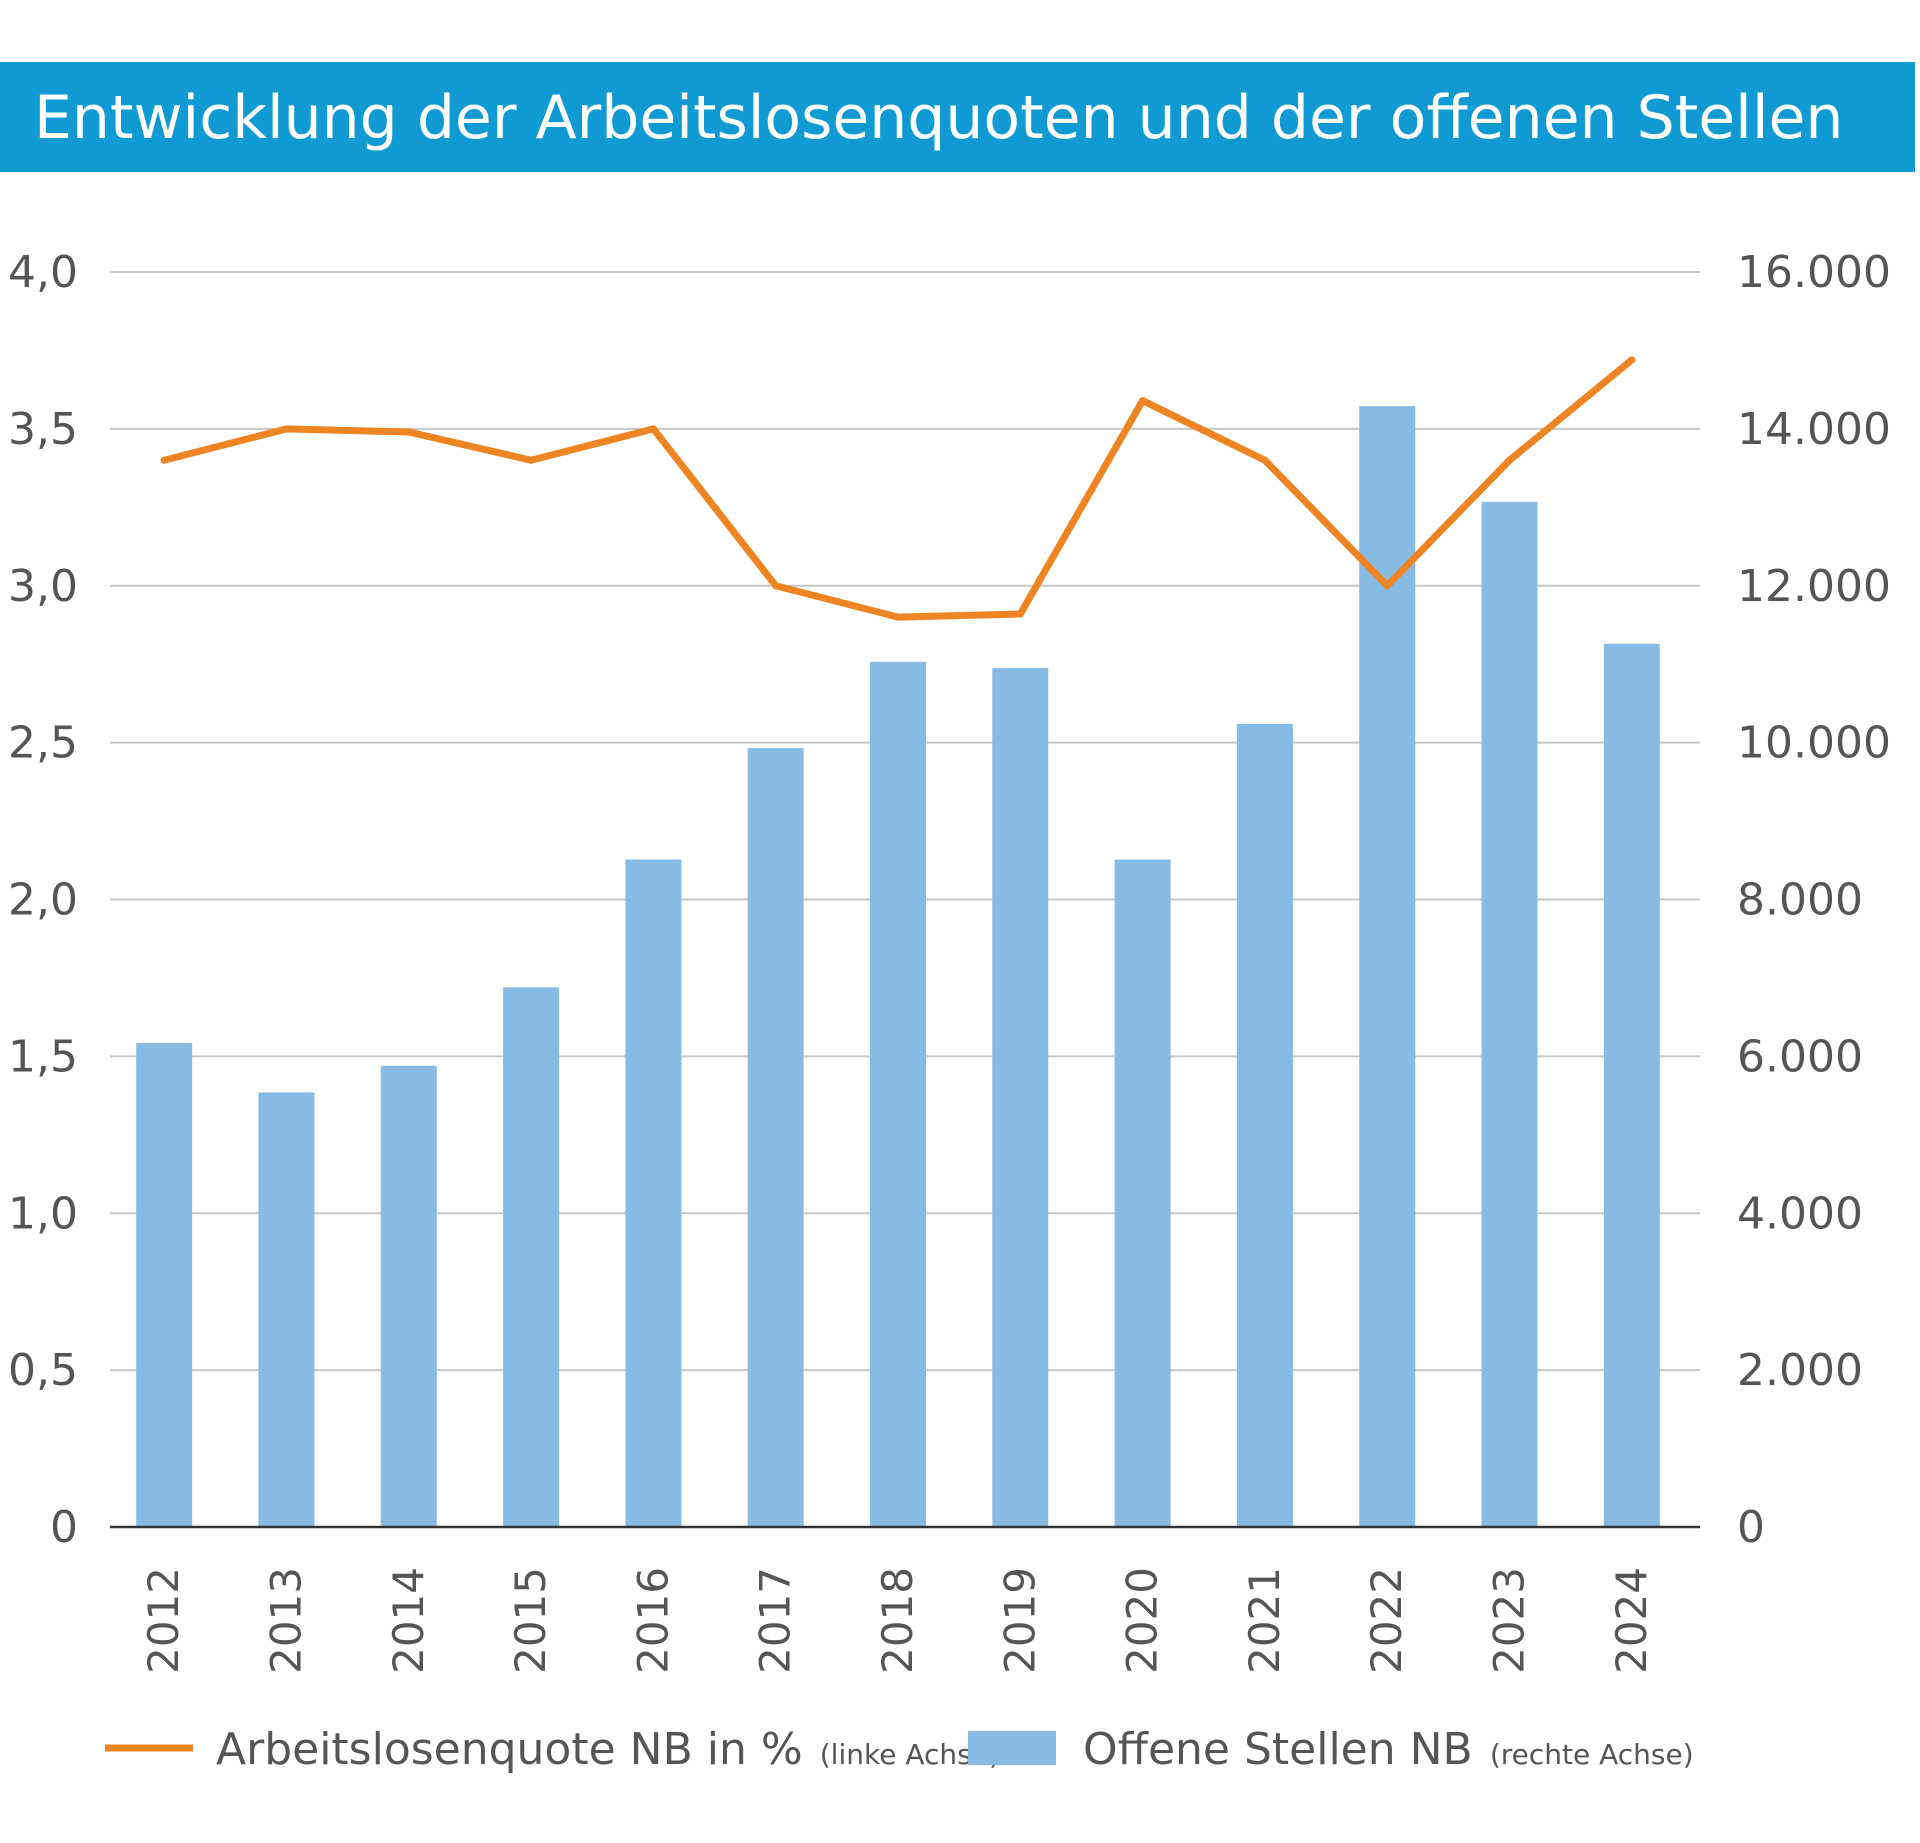 The height and width of the screenshot is (1843, 1920). What do you see at coordinates (43, 586) in the screenshot?
I see `left-tick-label: 3,0` at bounding box center [43, 586].